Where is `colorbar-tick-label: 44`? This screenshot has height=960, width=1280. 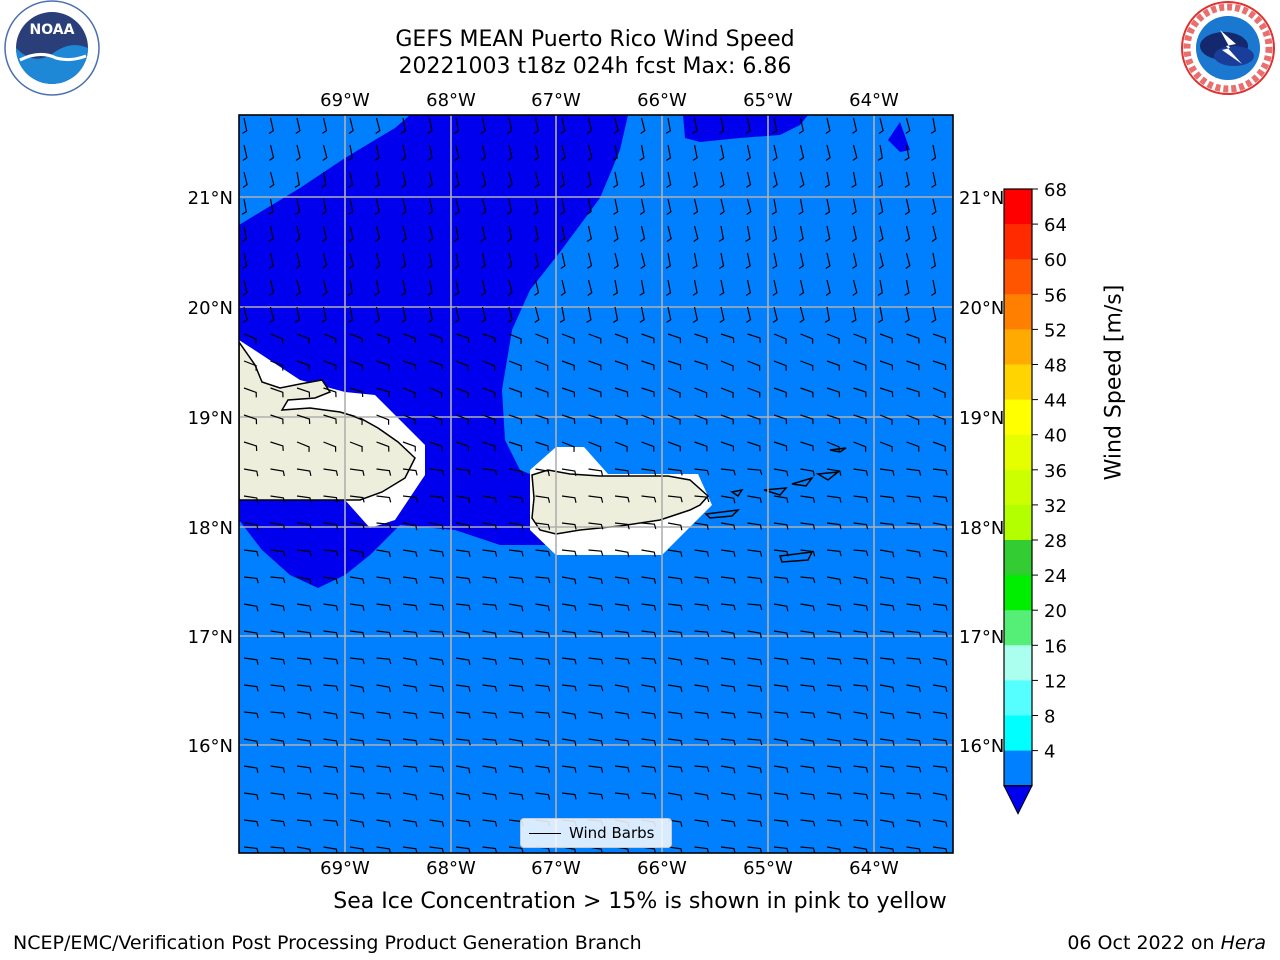 colorbar-tick-label: 44 is located at coordinates (1055, 401).